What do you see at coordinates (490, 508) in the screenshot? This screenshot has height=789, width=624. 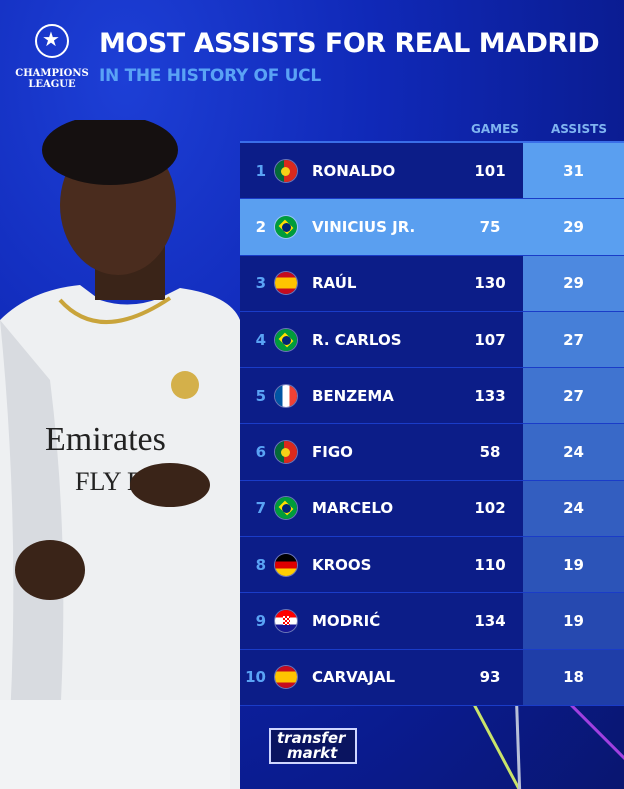 I see `games-value: 102` at bounding box center [490, 508].